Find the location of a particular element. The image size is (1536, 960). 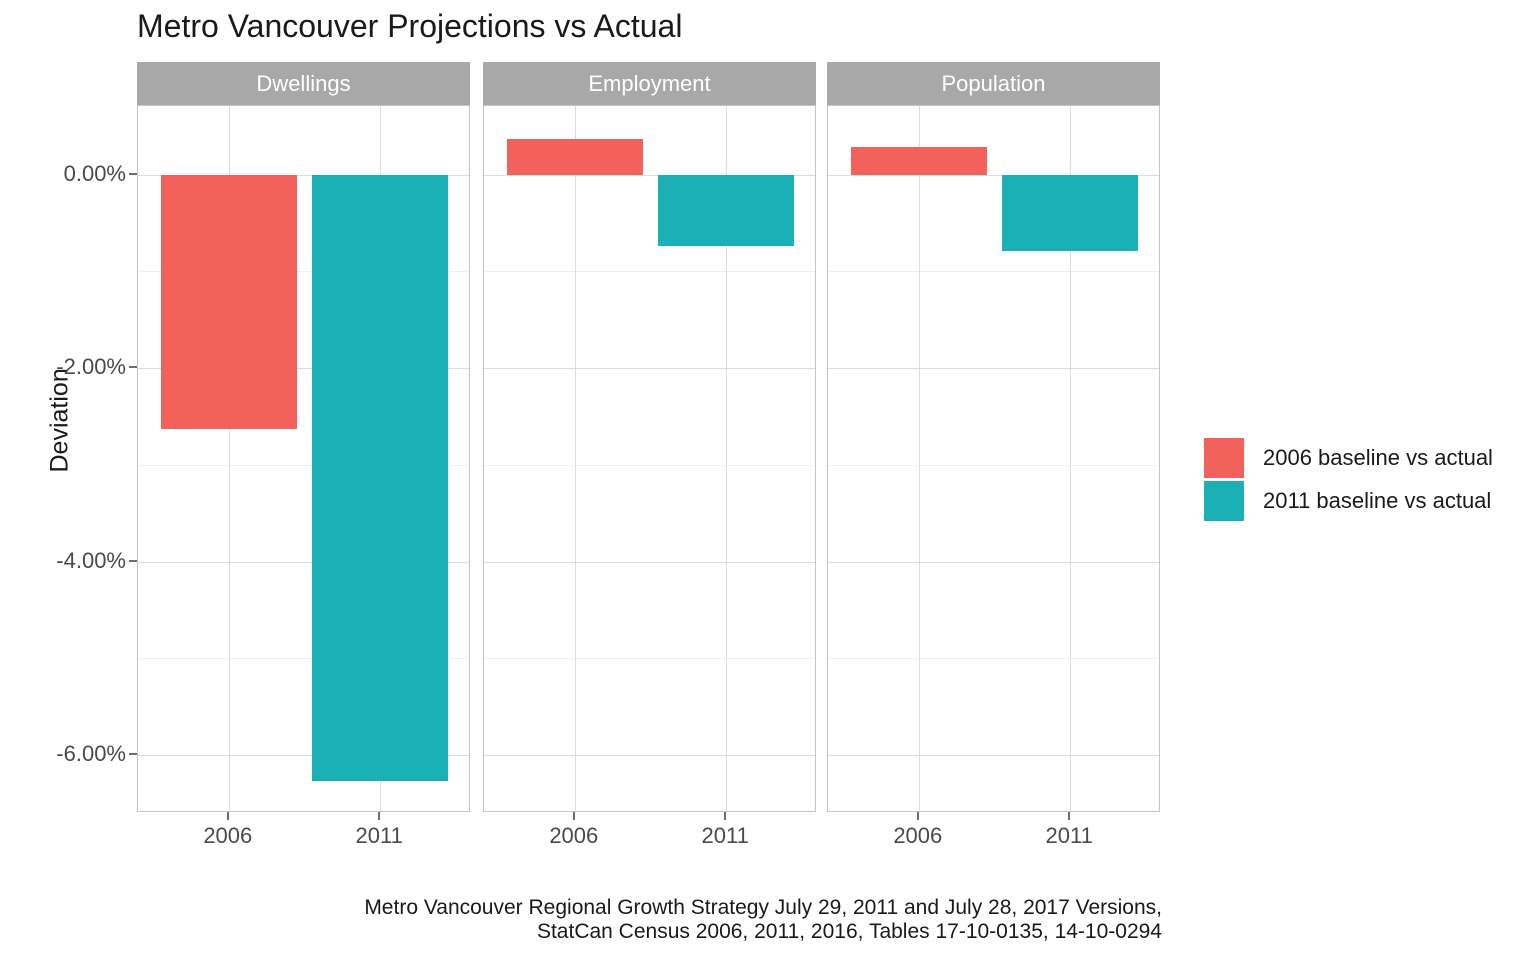

bar-2011-population is located at coordinates (1070, 213).